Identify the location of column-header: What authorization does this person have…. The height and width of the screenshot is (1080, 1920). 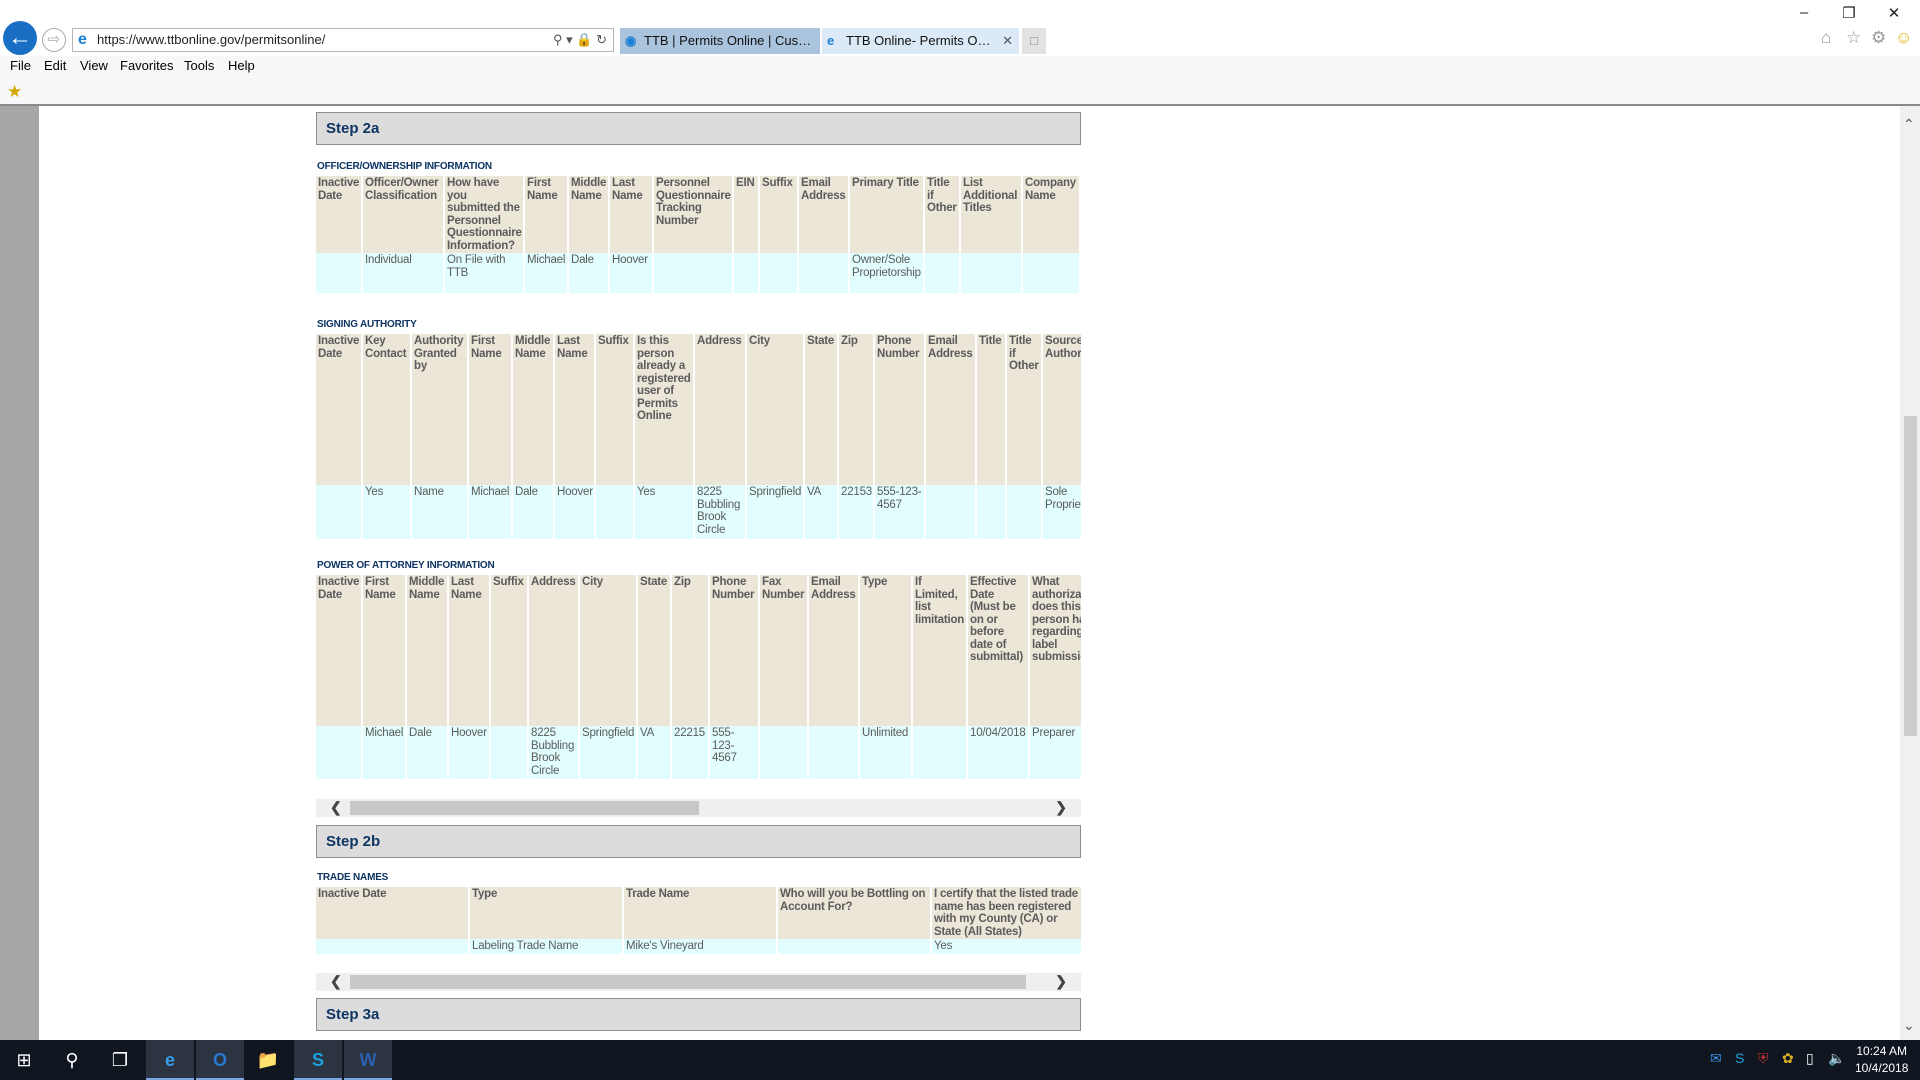
(1055, 650).